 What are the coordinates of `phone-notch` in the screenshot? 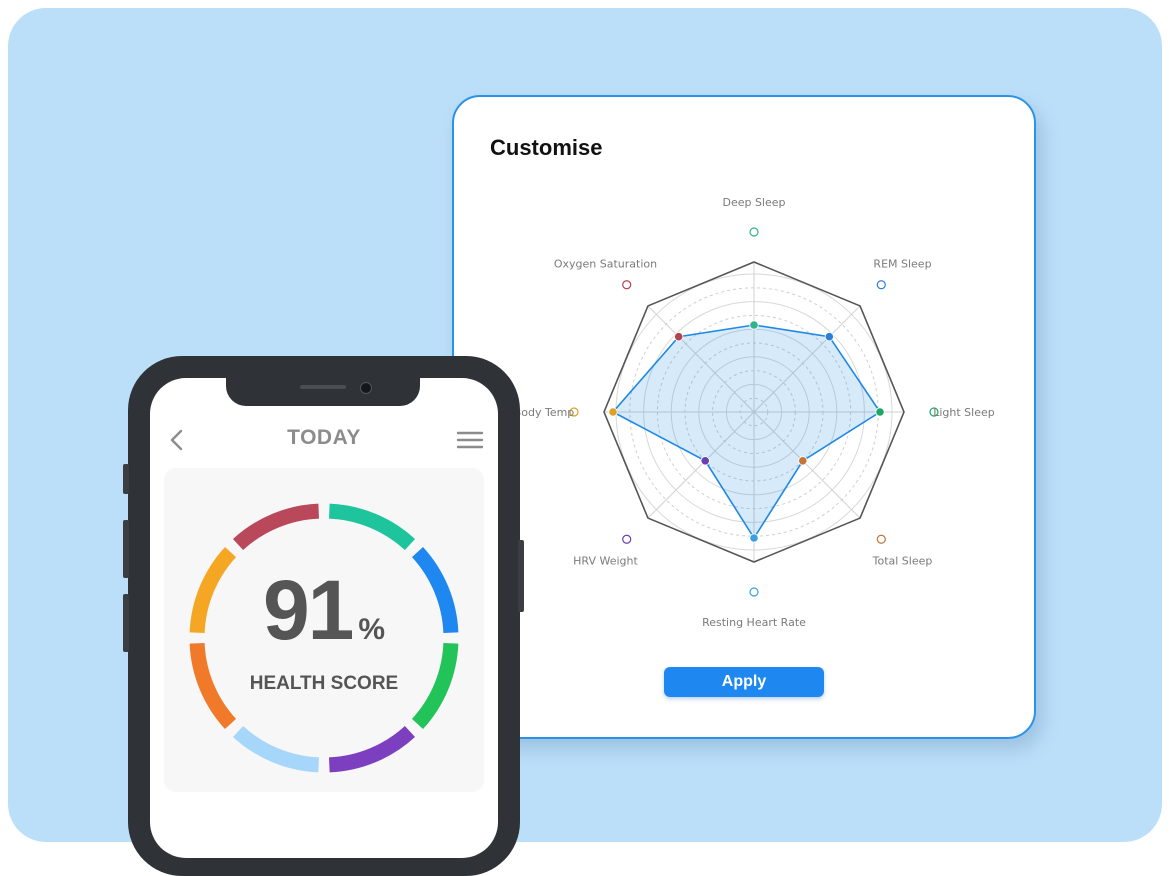 It's located at (323, 392).